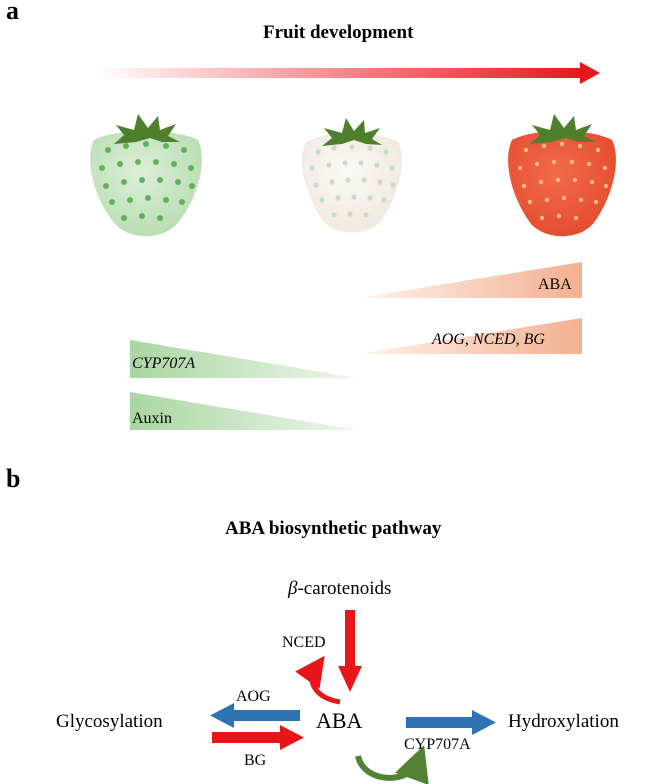 The width and height of the screenshot is (650, 784). What do you see at coordinates (258, 737) in the screenshot?
I see `bg-arrow` at bounding box center [258, 737].